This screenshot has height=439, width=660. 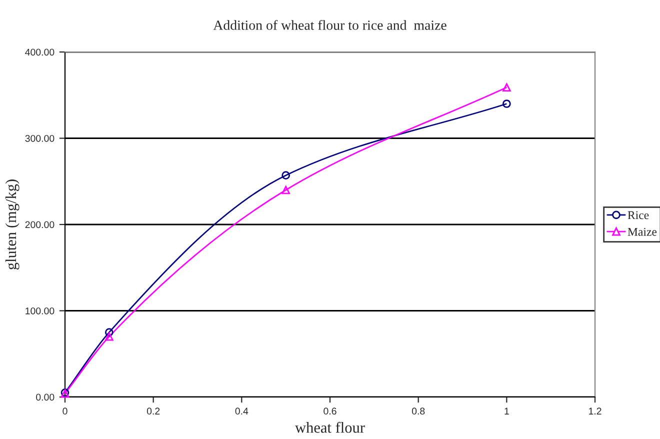 I want to click on x-tick-label: 1.2, so click(x=595, y=411).